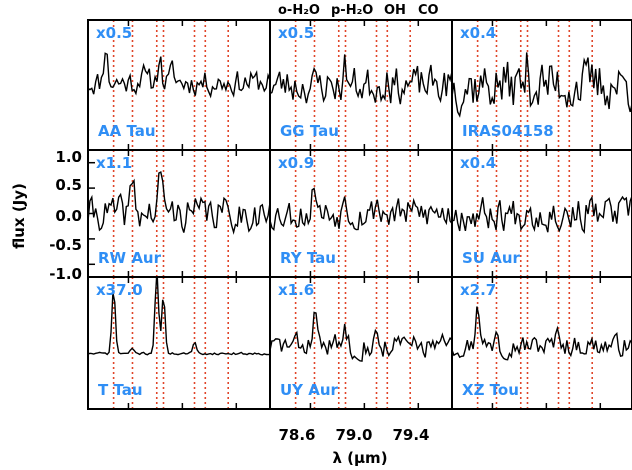  I want to click on panel-name-label: RW Aur, so click(130, 258).